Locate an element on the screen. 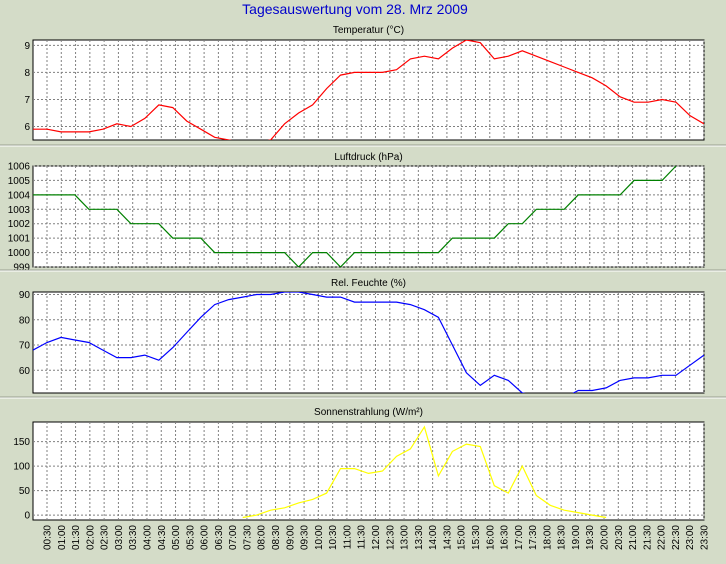 The height and width of the screenshot is (564, 726). x-tick-label: 02:00 is located at coordinates (90, 537).